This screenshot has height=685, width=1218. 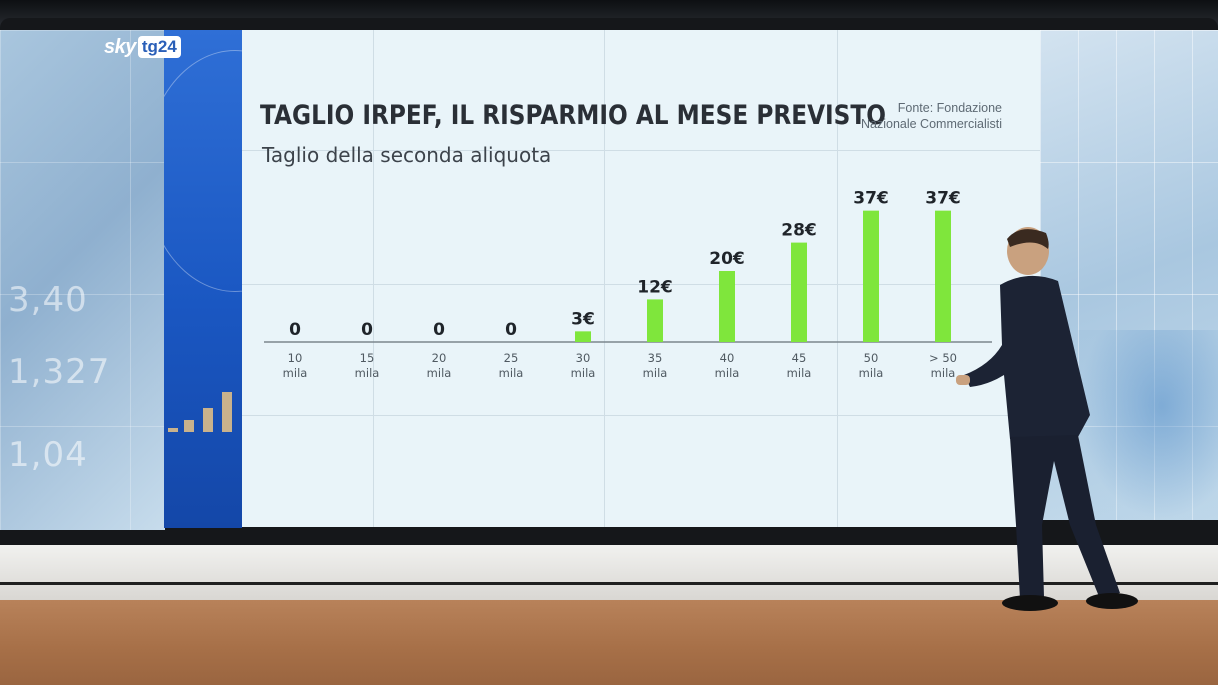 I want to click on left-background-screen: 3,40 1,327 1,04, so click(x=82, y=280).